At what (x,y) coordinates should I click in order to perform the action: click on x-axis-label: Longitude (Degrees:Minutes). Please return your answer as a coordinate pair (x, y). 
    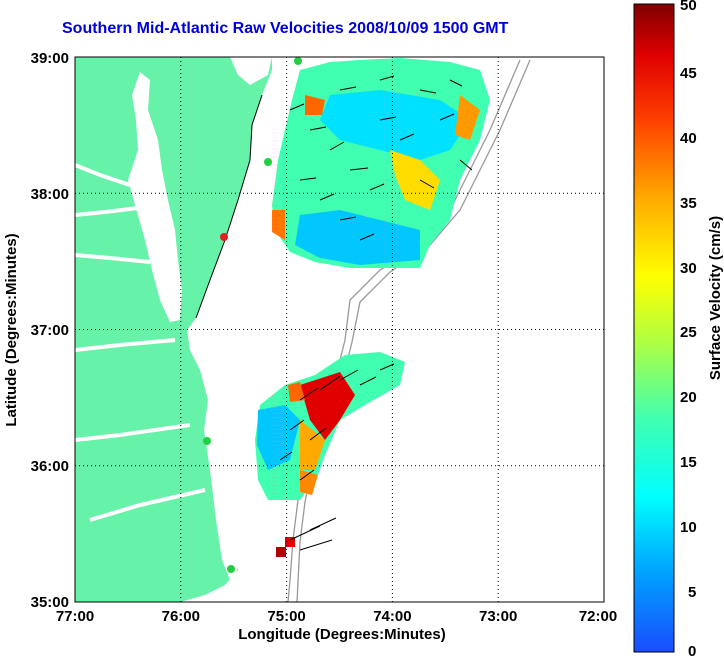
    Looking at the image, I should click on (342, 634).